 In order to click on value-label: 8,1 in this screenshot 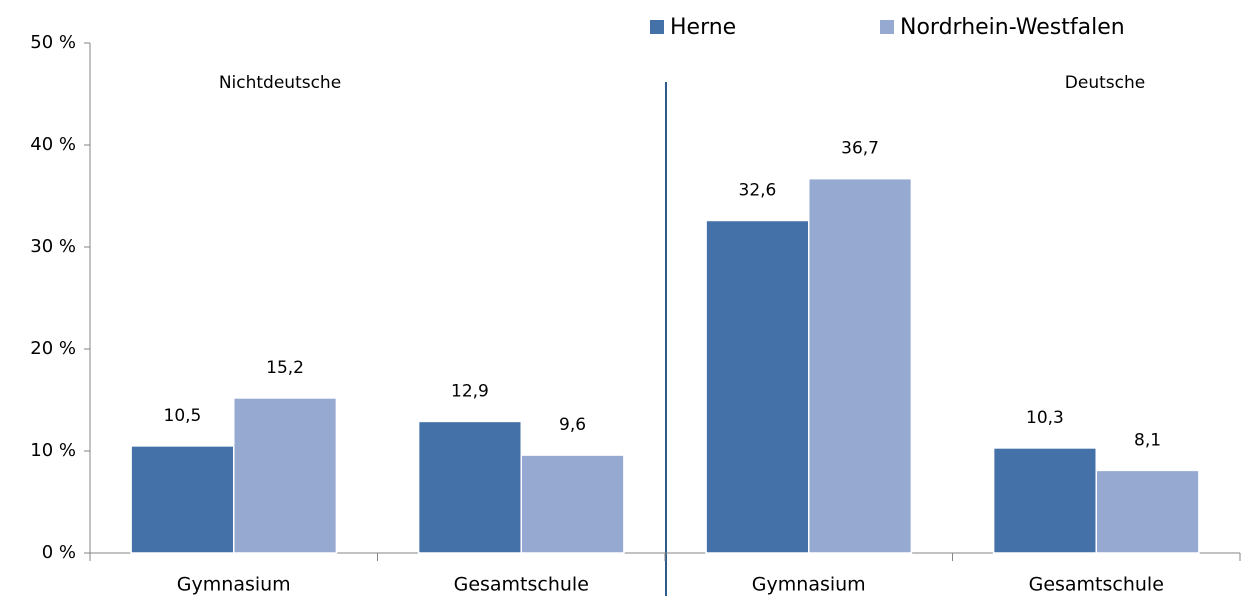, I will do `click(1147, 440)`.